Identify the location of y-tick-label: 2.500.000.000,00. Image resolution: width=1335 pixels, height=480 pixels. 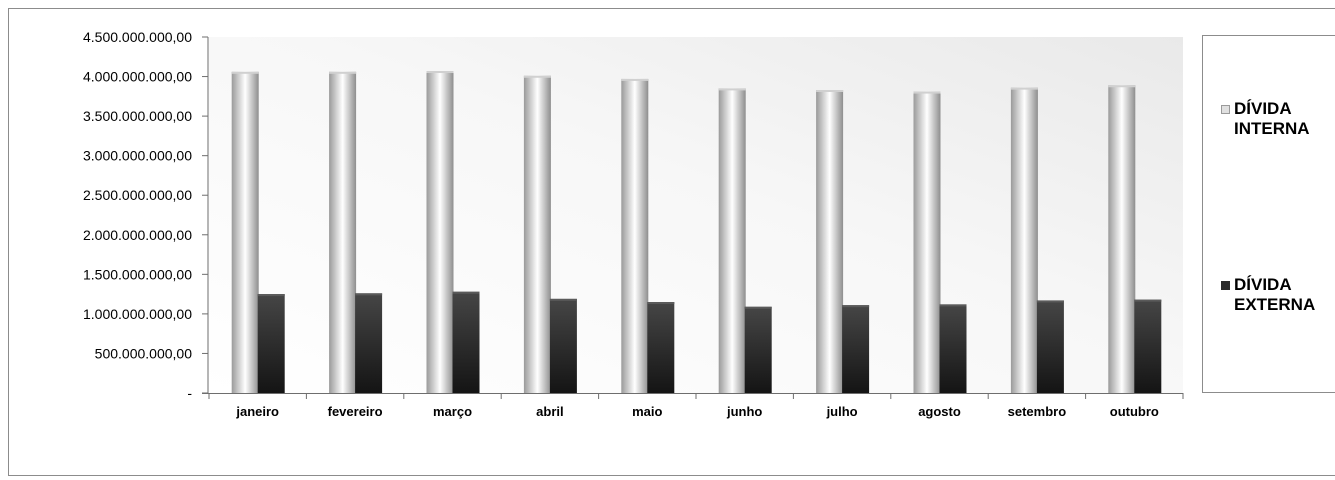
(137, 195).